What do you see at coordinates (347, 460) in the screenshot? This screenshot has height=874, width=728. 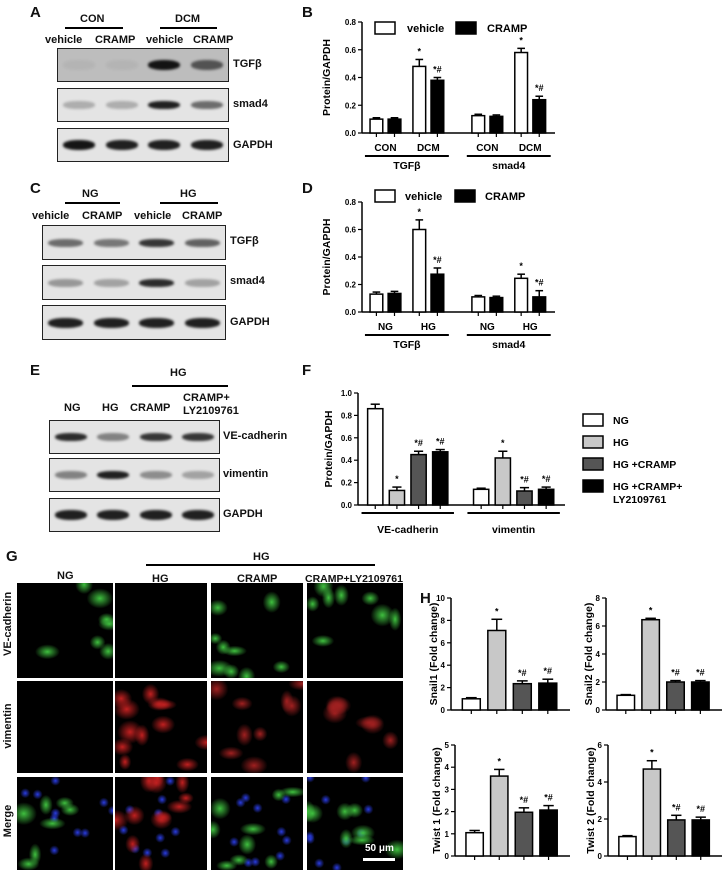 I see `y-tick-label: 0.4` at bounding box center [347, 460].